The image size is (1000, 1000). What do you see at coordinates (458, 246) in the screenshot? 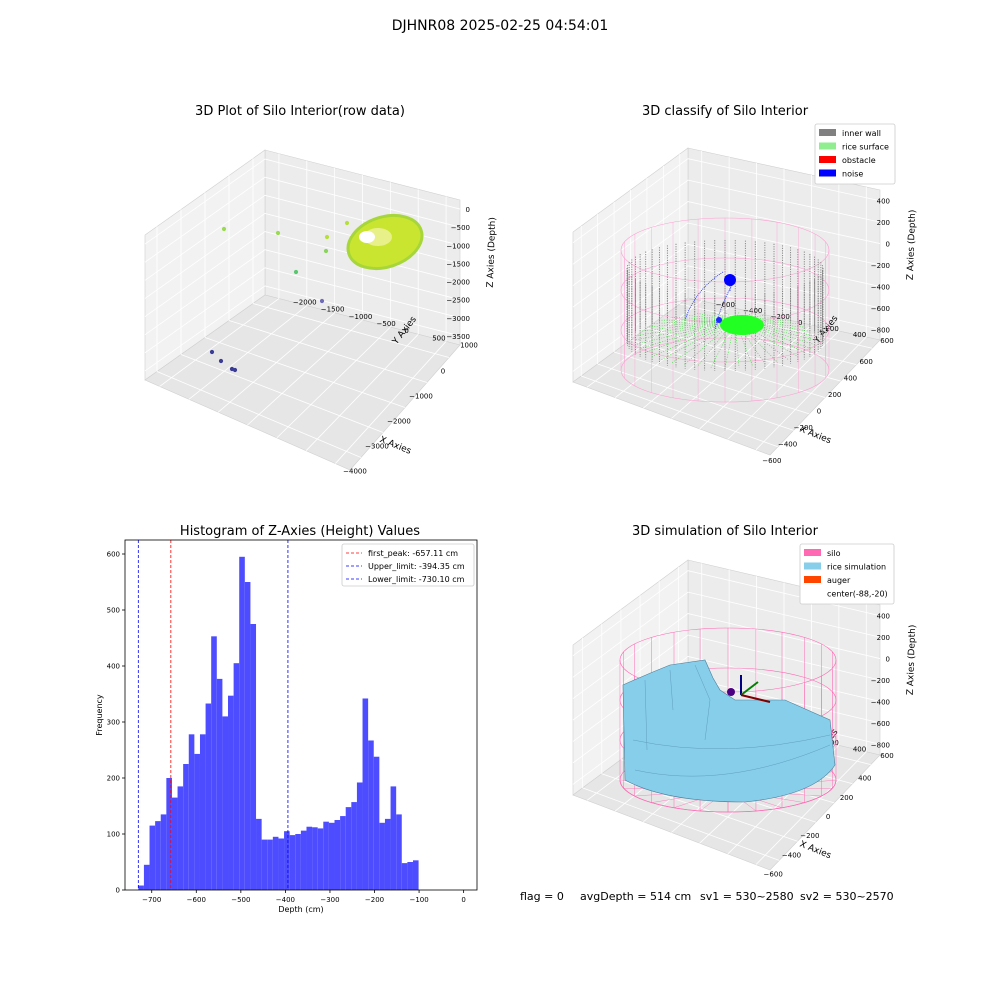
I see `z-tick-label: −1000` at bounding box center [458, 246].